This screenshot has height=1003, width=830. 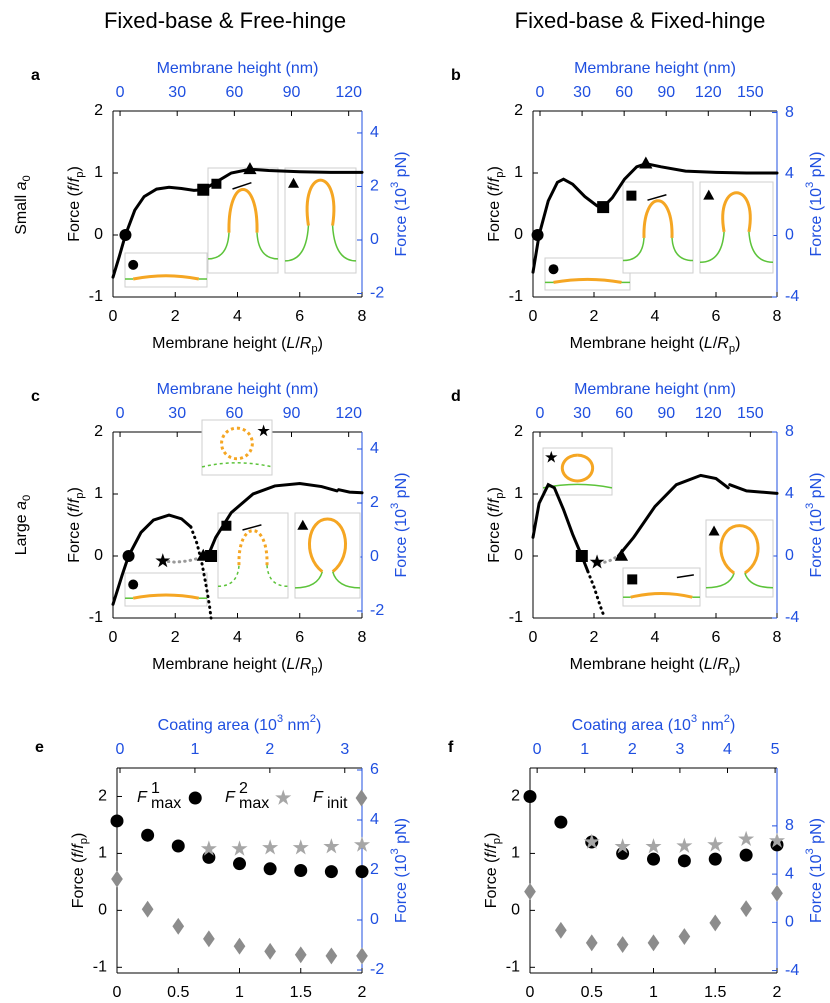 I want to click on x-axis-label: Membrane height (L/Rp), so click(x=237, y=666).